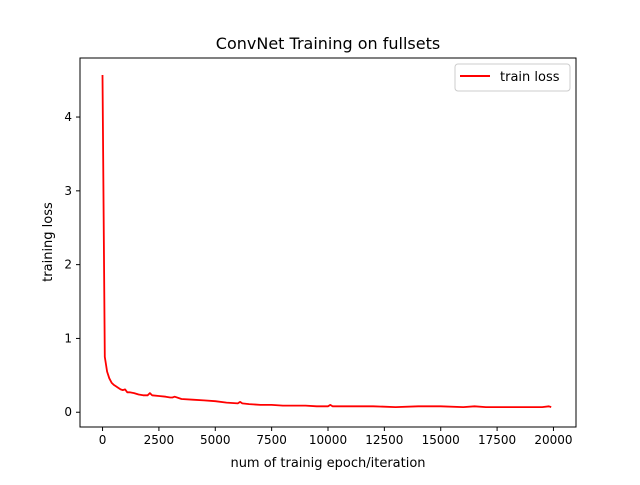  Describe the element at coordinates (271, 440) in the screenshot. I see `x-tick-label: 7500` at that location.